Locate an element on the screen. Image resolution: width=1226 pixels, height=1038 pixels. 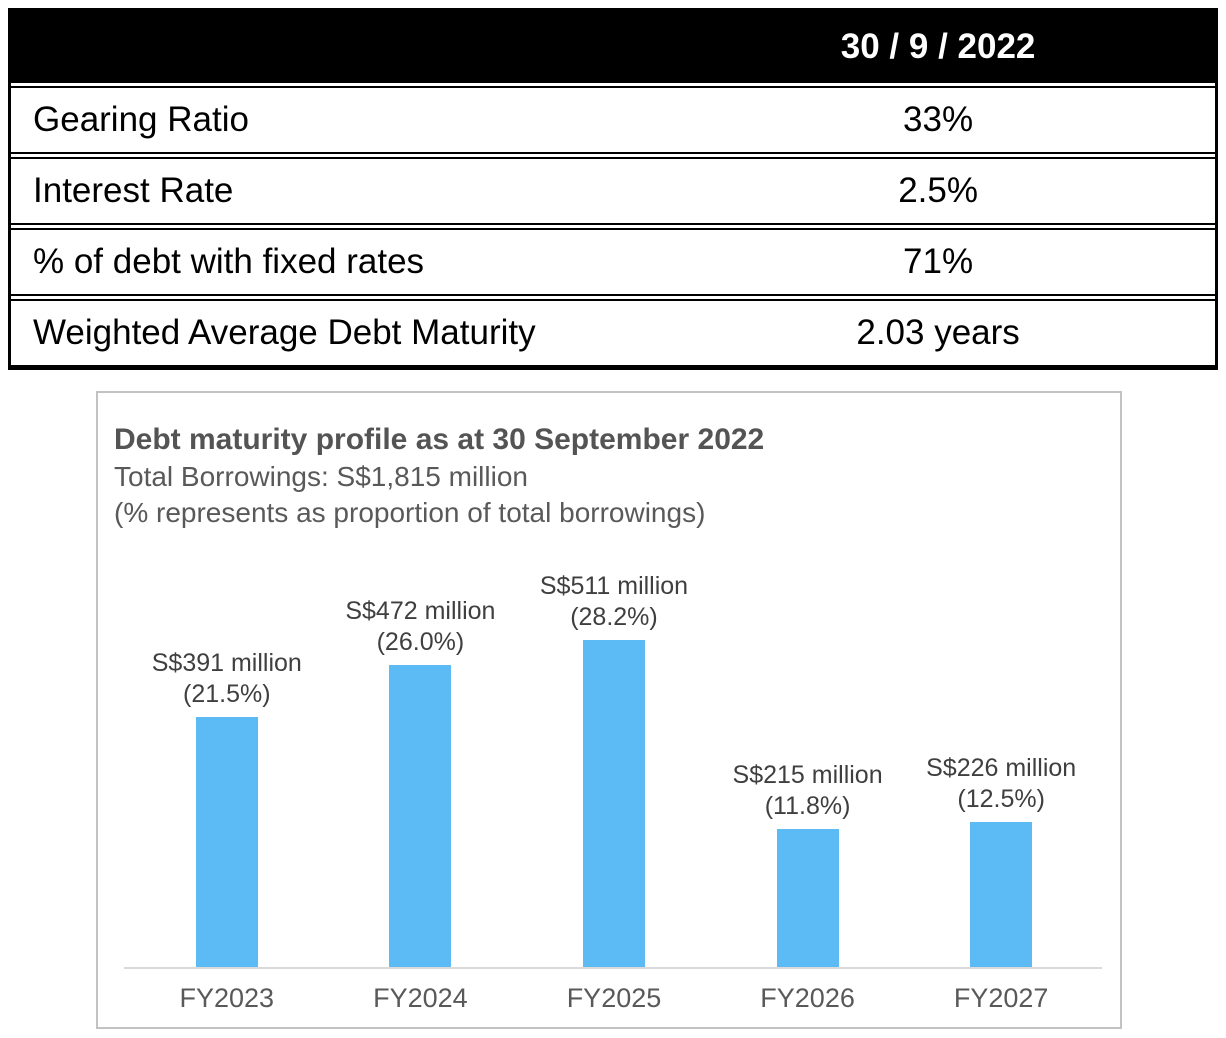
bar-fy2026 is located at coordinates (807, 898).